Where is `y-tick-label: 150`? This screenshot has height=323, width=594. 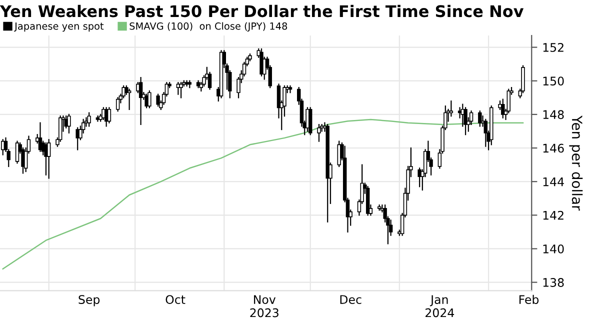
y-tick-label: 150 is located at coordinates (553, 81).